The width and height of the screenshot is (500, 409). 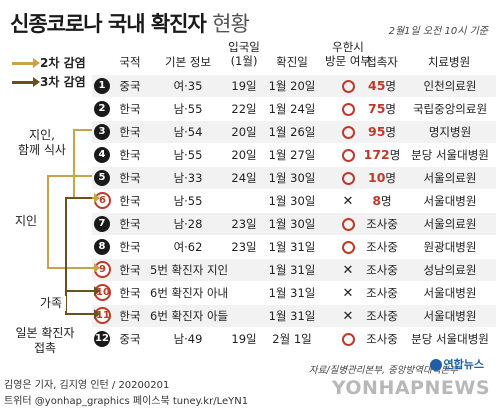 I want to click on table-row: 11 한국 6번 확진자 아들 1월 31일 ✕ 조사중 서울대병원, so click(x=294, y=316).